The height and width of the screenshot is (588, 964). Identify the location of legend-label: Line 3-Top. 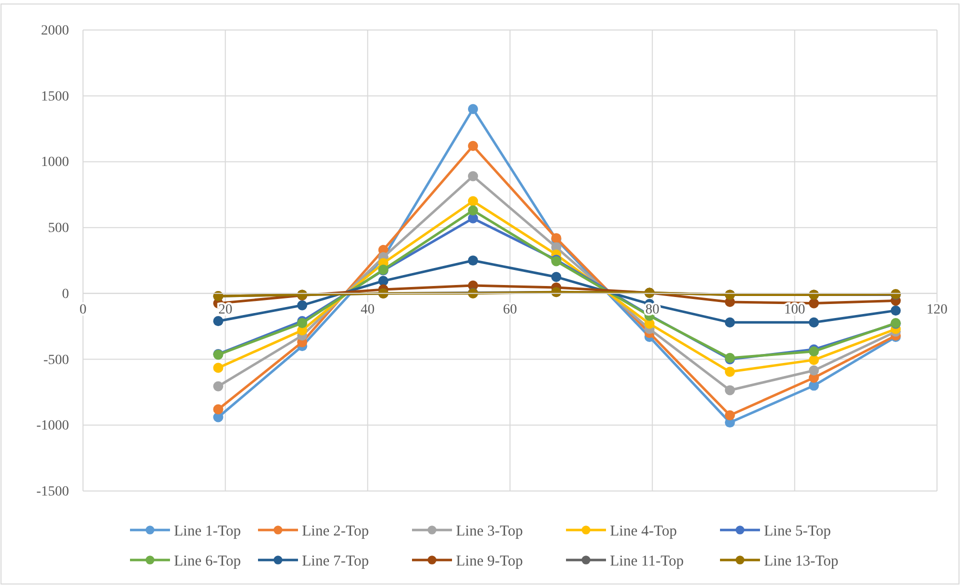
(489, 531).